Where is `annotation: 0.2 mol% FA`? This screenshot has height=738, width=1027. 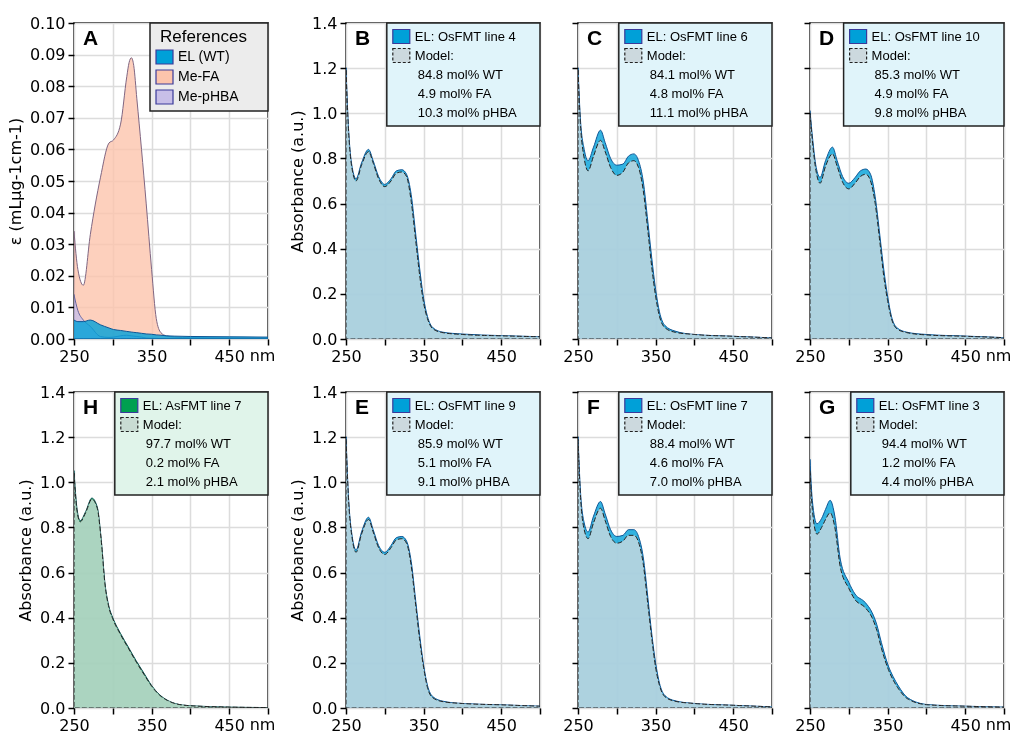 annotation: 0.2 mol% FA is located at coordinates (182, 462).